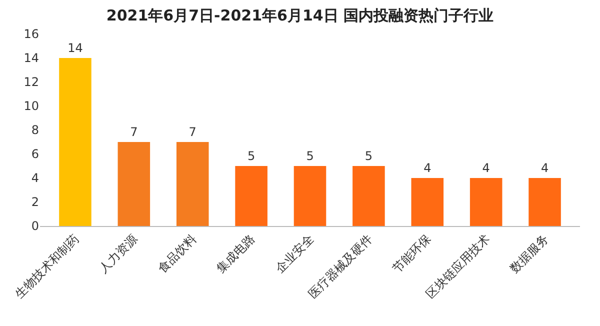  Describe the element at coordinates (412, 254) in the screenshot. I see `x-tick-label: 节能环保` at that location.